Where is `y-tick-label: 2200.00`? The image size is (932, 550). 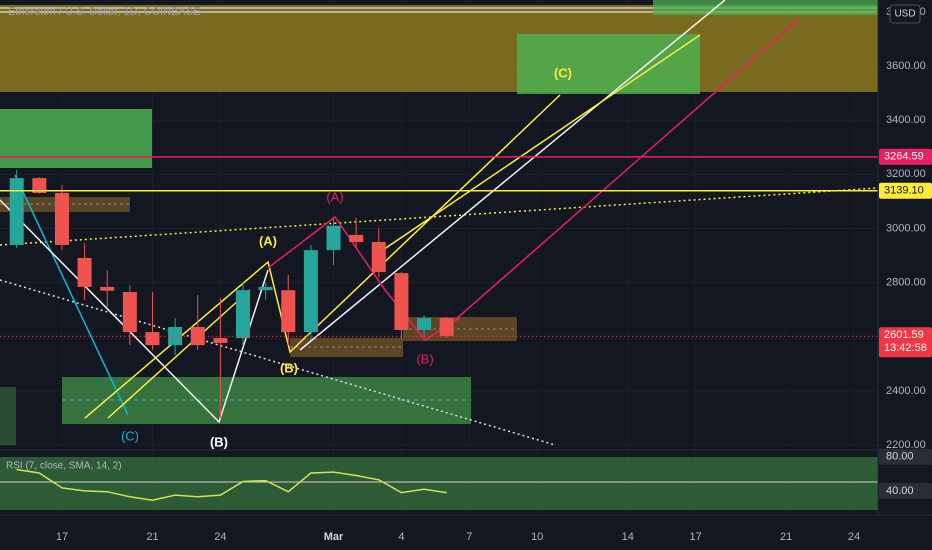 y-tick-label: 2200.00 is located at coordinates (906, 445).